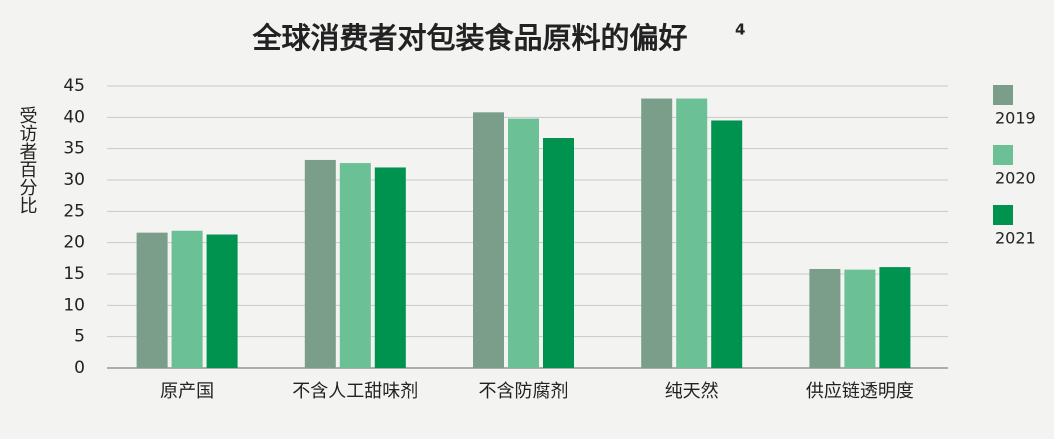 Image resolution: width=1054 pixels, height=439 pixels. What do you see at coordinates (469, 38) in the screenshot?
I see `chart-title: 全球消费者对包装食品原料的偏好` at bounding box center [469, 38].